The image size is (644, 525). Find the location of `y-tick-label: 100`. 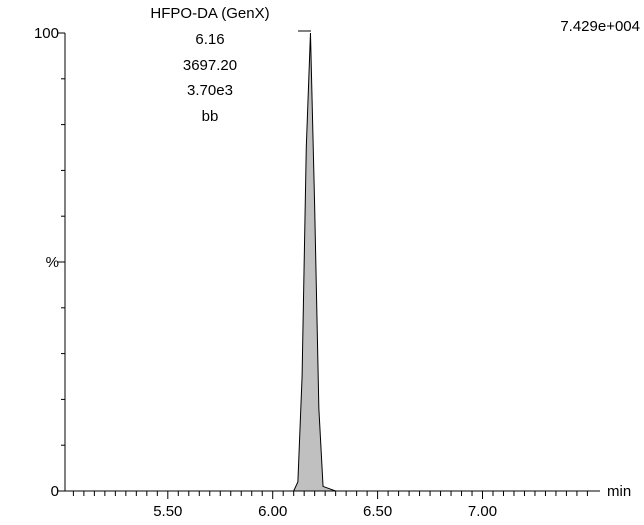

y-tick-label: 100 is located at coordinates (46, 33).